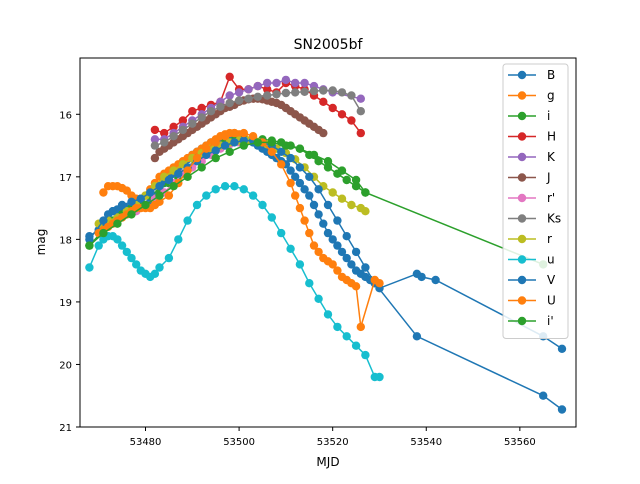 Image resolution: width=640 pixels, height=484 pixels. Describe the element at coordinates (551, 301) in the screenshot. I see `legend-label: U` at that location.